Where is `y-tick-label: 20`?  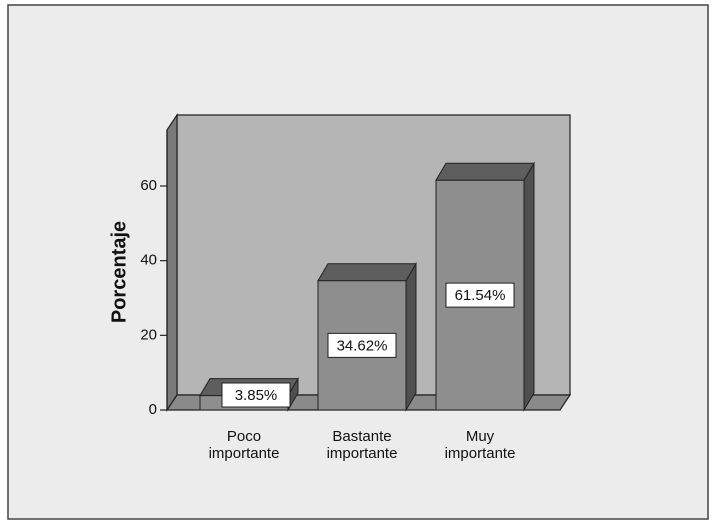 y-tick-label: 20 is located at coordinates (148, 334).